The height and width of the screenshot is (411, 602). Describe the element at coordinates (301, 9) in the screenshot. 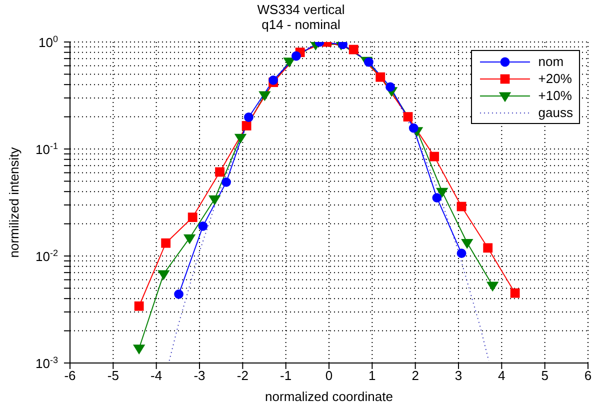

I see `chart-title: WS334 vertical` at that location.